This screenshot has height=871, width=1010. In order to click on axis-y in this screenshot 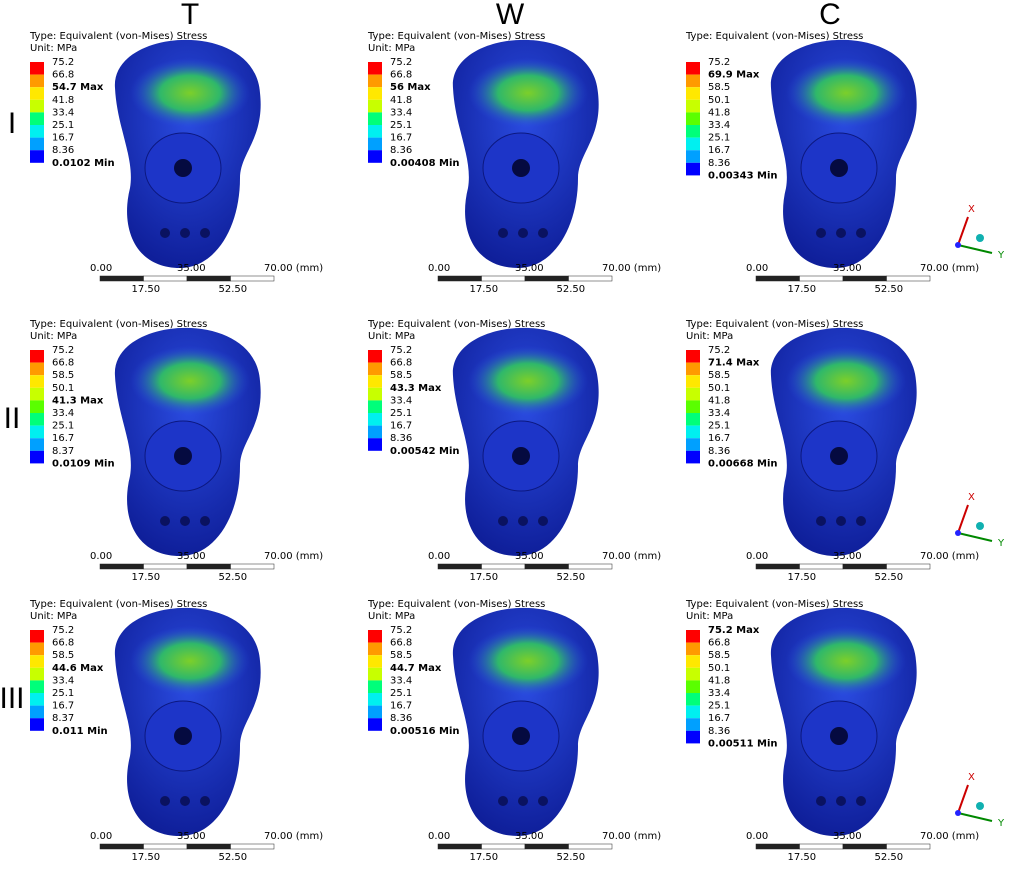, I will do `click(975, 537)`.